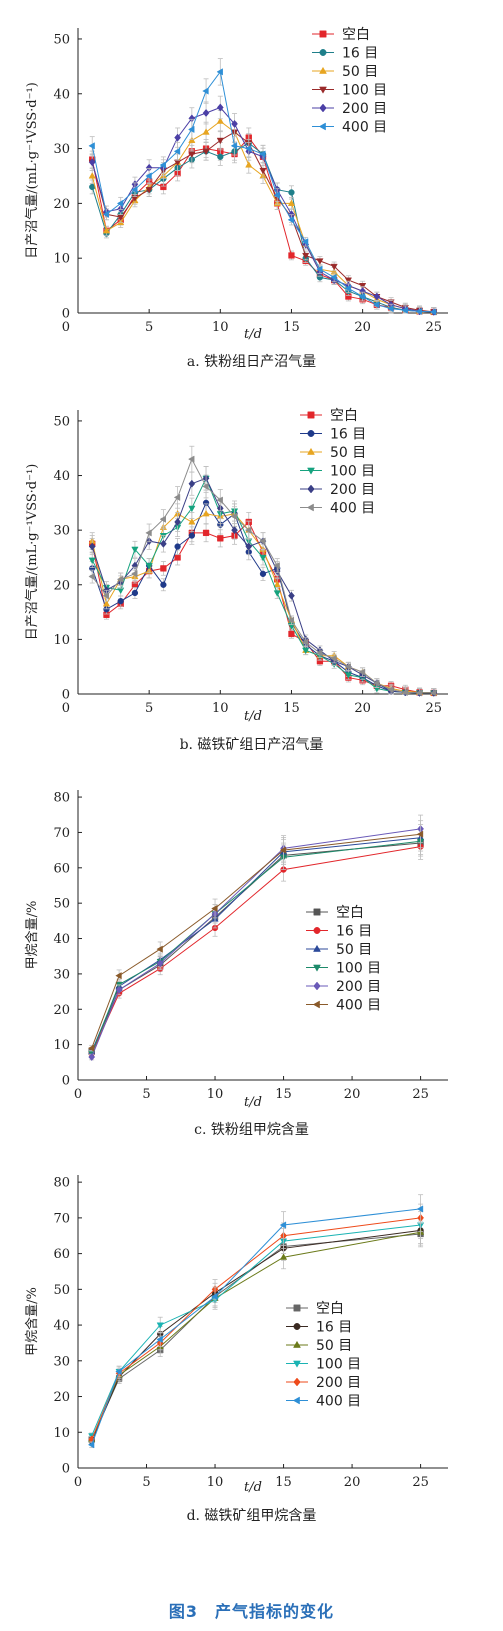 This screenshot has width=503, height=1631. I want to click on panel-title: b. 磁铁矿组日产沼气量, so click(252, 745).